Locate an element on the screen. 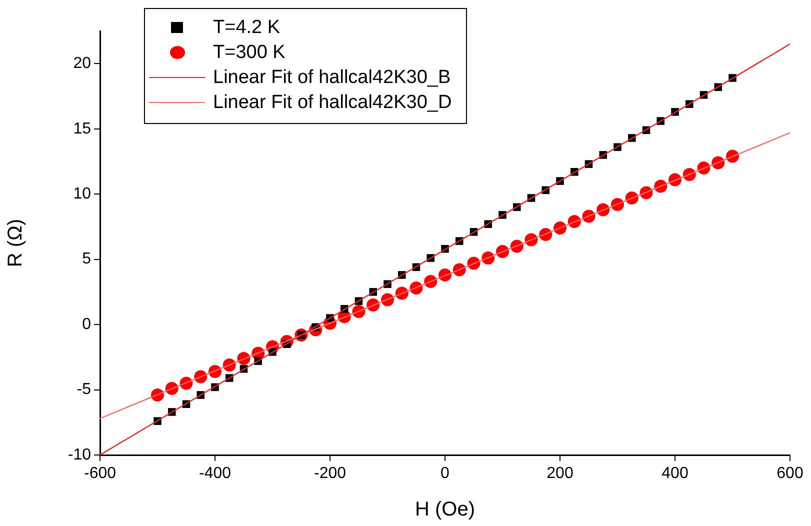  y-tick-label: 15 is located at coordinates (82, 129).